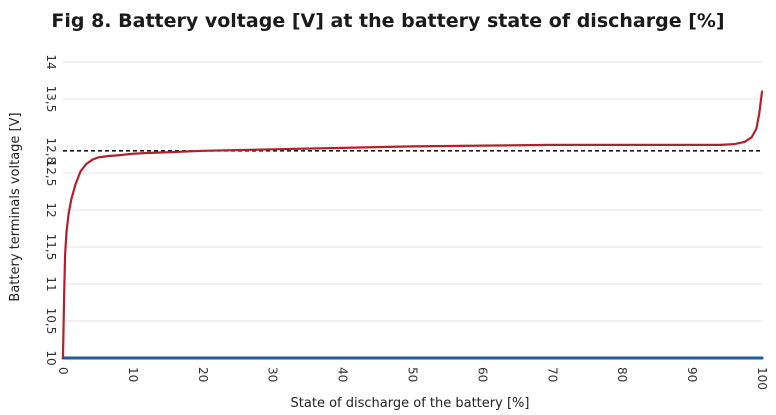  I want to click on y-tick-label: 12,5, so click(51, 173).